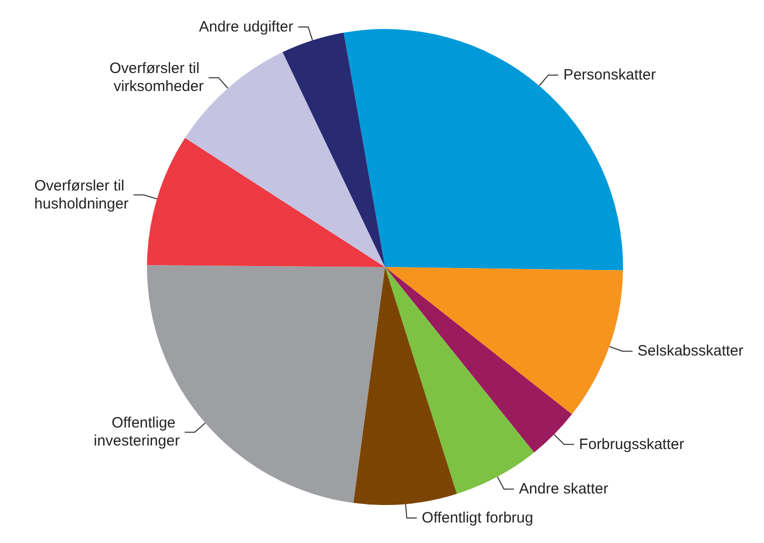 This screenshot has height=543, width=764. I want to click on slice-label: Overførsler til virksomheder, so click(156, 78).